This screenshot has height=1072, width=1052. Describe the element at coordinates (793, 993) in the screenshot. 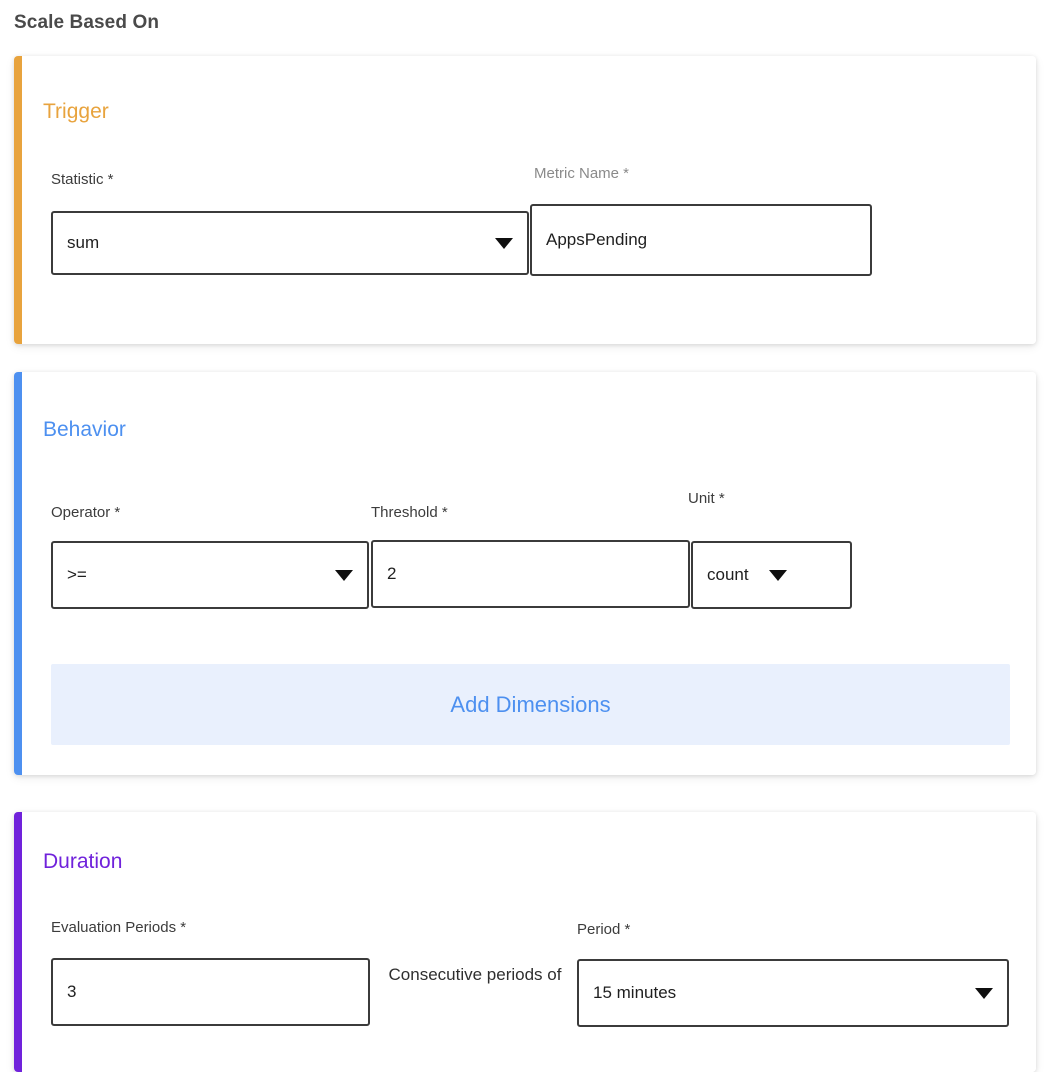

I see `period-select: 15 minutes` at that location.